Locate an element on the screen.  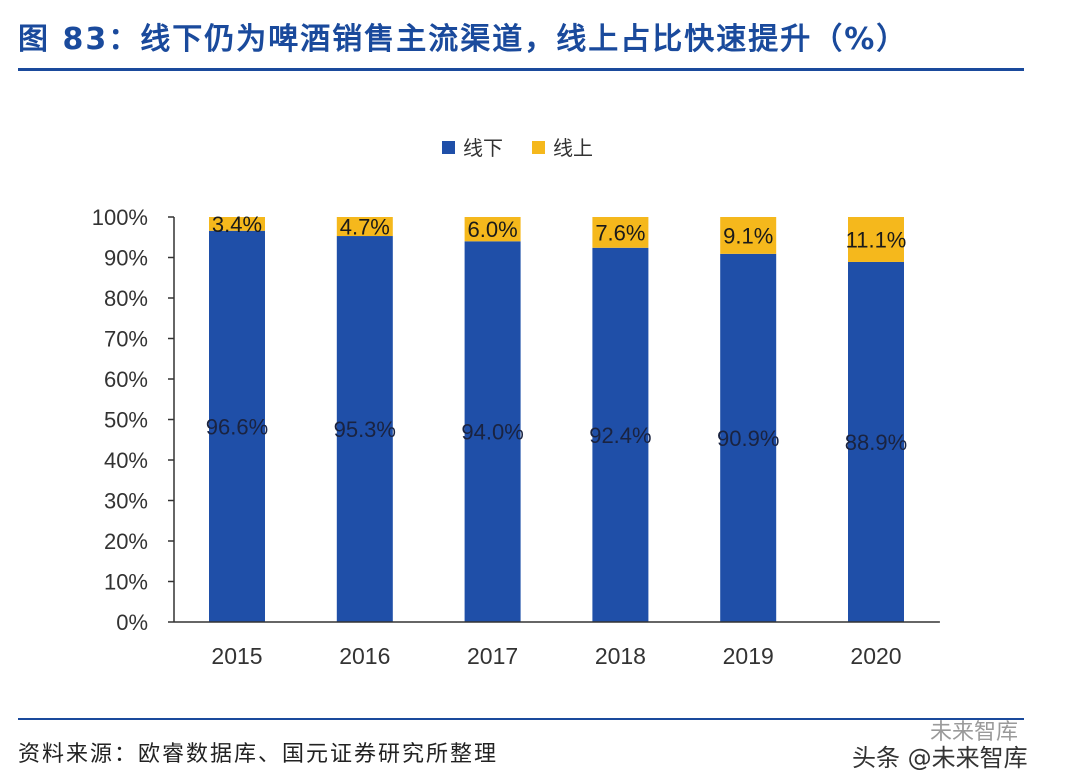
y-tick-label: 90% is located at coordinates (126, 258).